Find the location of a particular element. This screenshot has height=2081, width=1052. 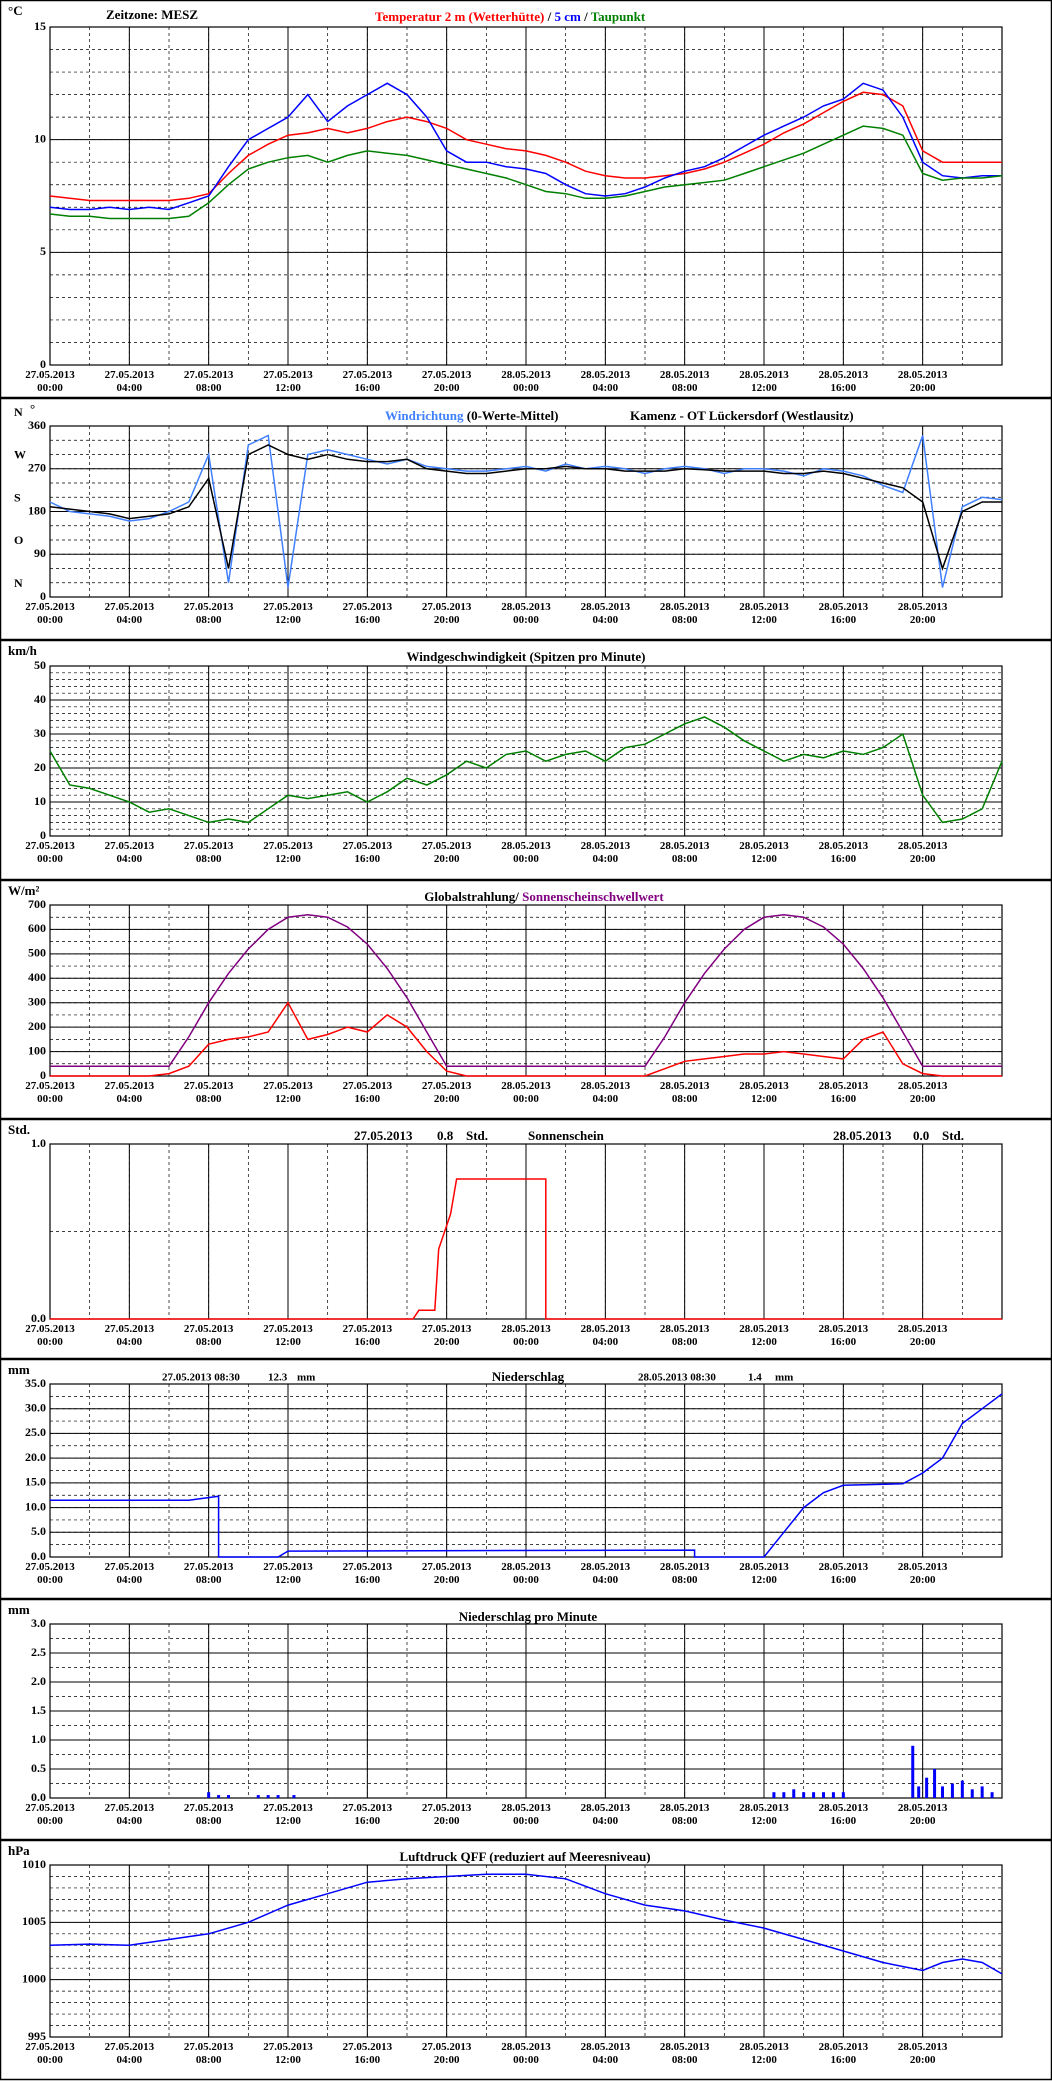

station: Kamenz - OT Lückersdorf (Westlausitz) is located at coordinates (742, 415).